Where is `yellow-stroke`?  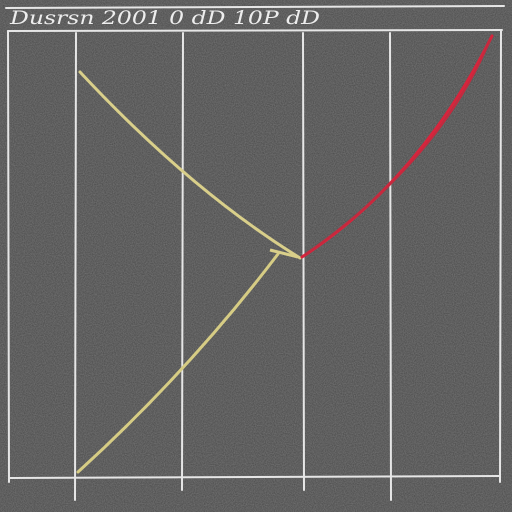
yellow-stroke is located at coordinates (284, 253).